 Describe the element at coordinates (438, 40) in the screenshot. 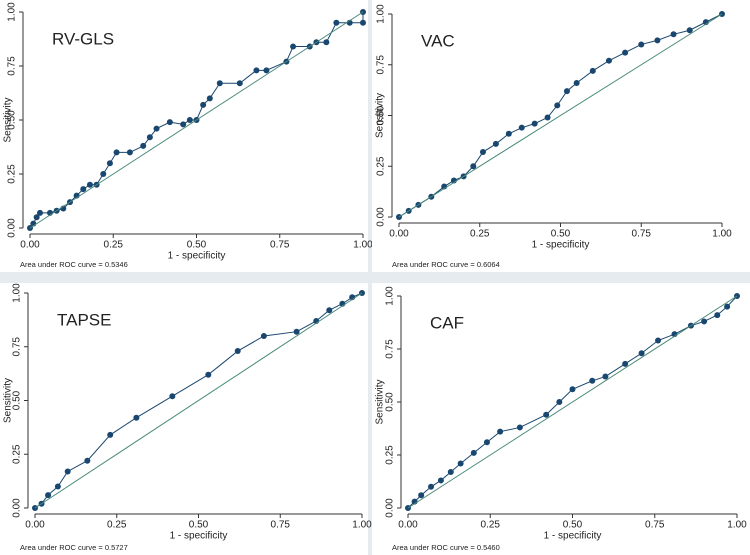

I see `panel-title: VAC` at that location.